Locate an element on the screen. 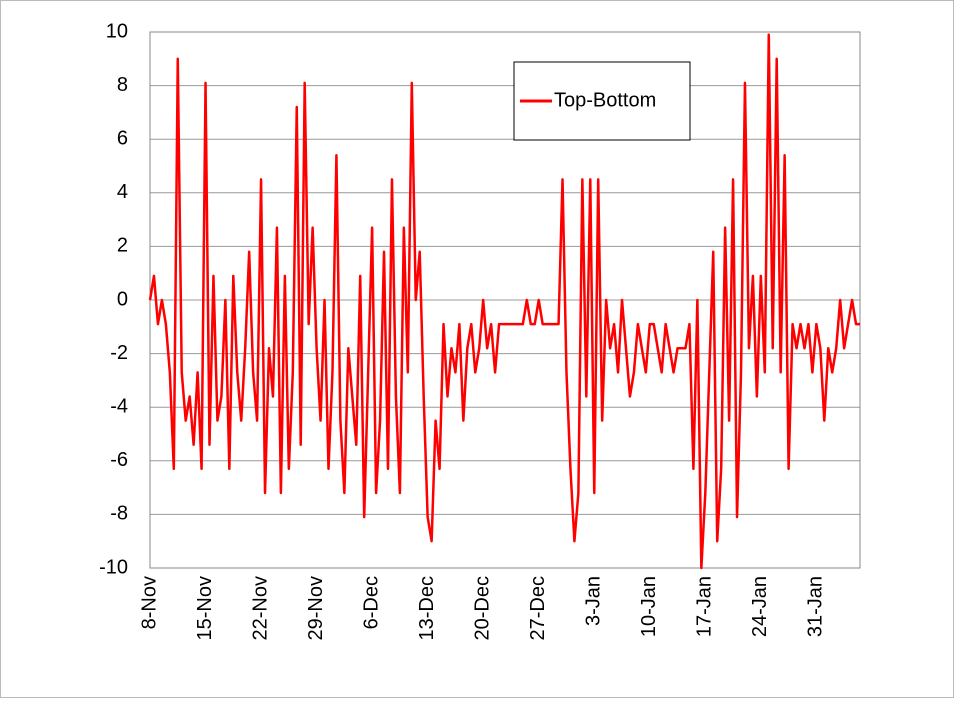  x-tick-label: 3-Jan is located at coordinates (594, 601).